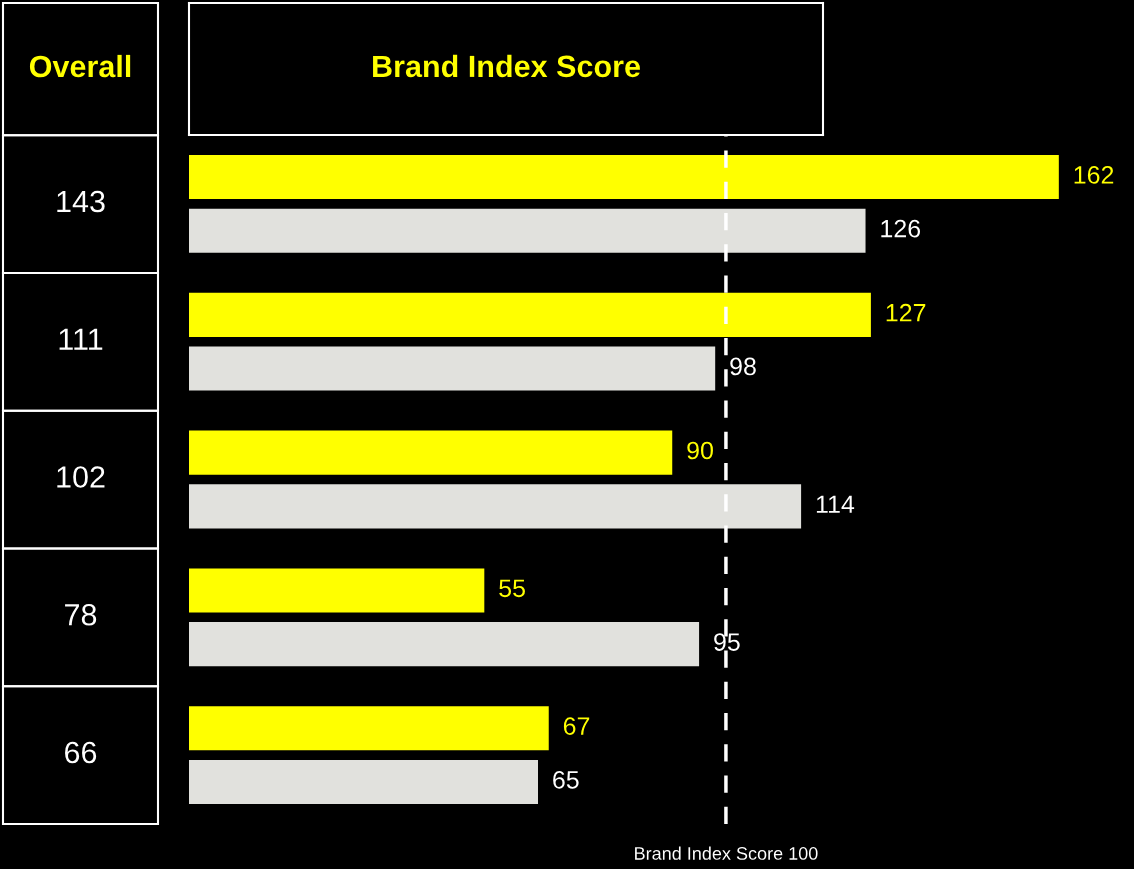 Image resolution: width=1134 pixels, height=869 pixels. What do you see at coordinates (743, 366) in the screenshot?
I see `data-label: 98` at bounding box center [743, 366].